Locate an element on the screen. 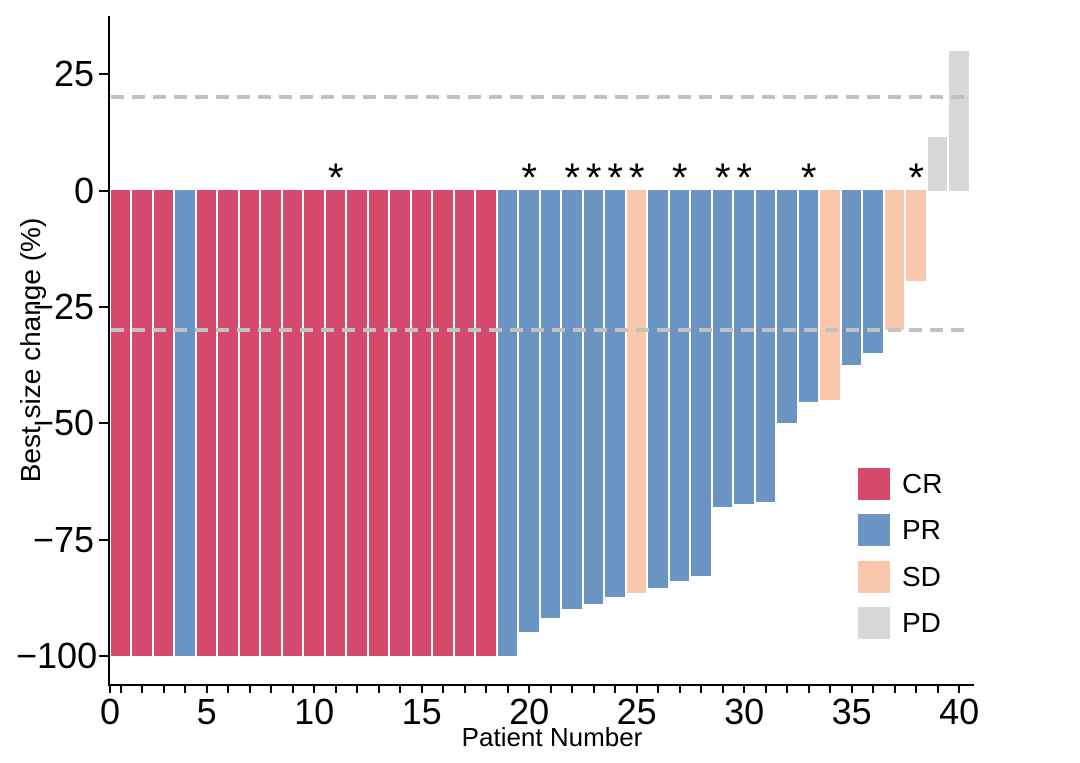  x-tick-label: 10 is located at coordinates (314, 711).